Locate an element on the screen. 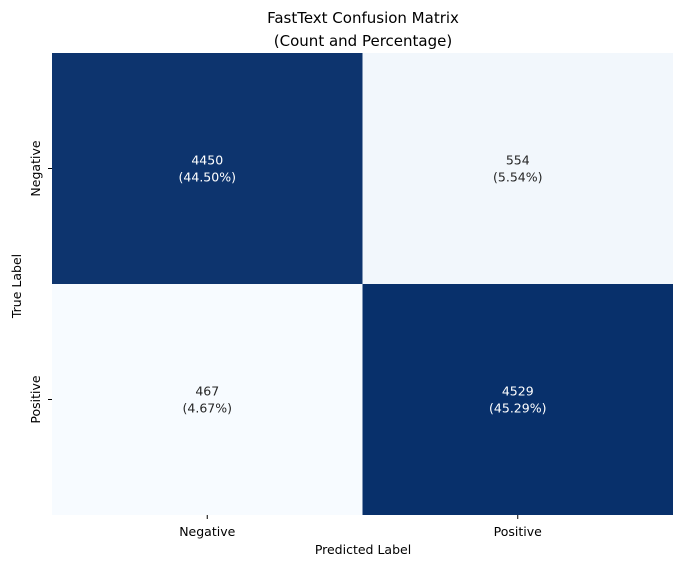 This screenshot has height=568, width=683. x-tick-label-positive: Positive is located at coordinates (518, 531).